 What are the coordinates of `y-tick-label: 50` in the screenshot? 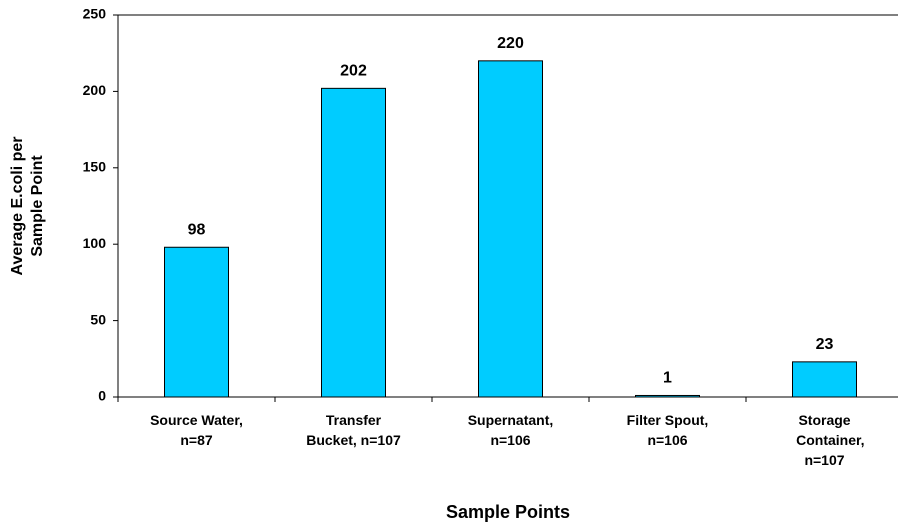 It's located at (98, 319).